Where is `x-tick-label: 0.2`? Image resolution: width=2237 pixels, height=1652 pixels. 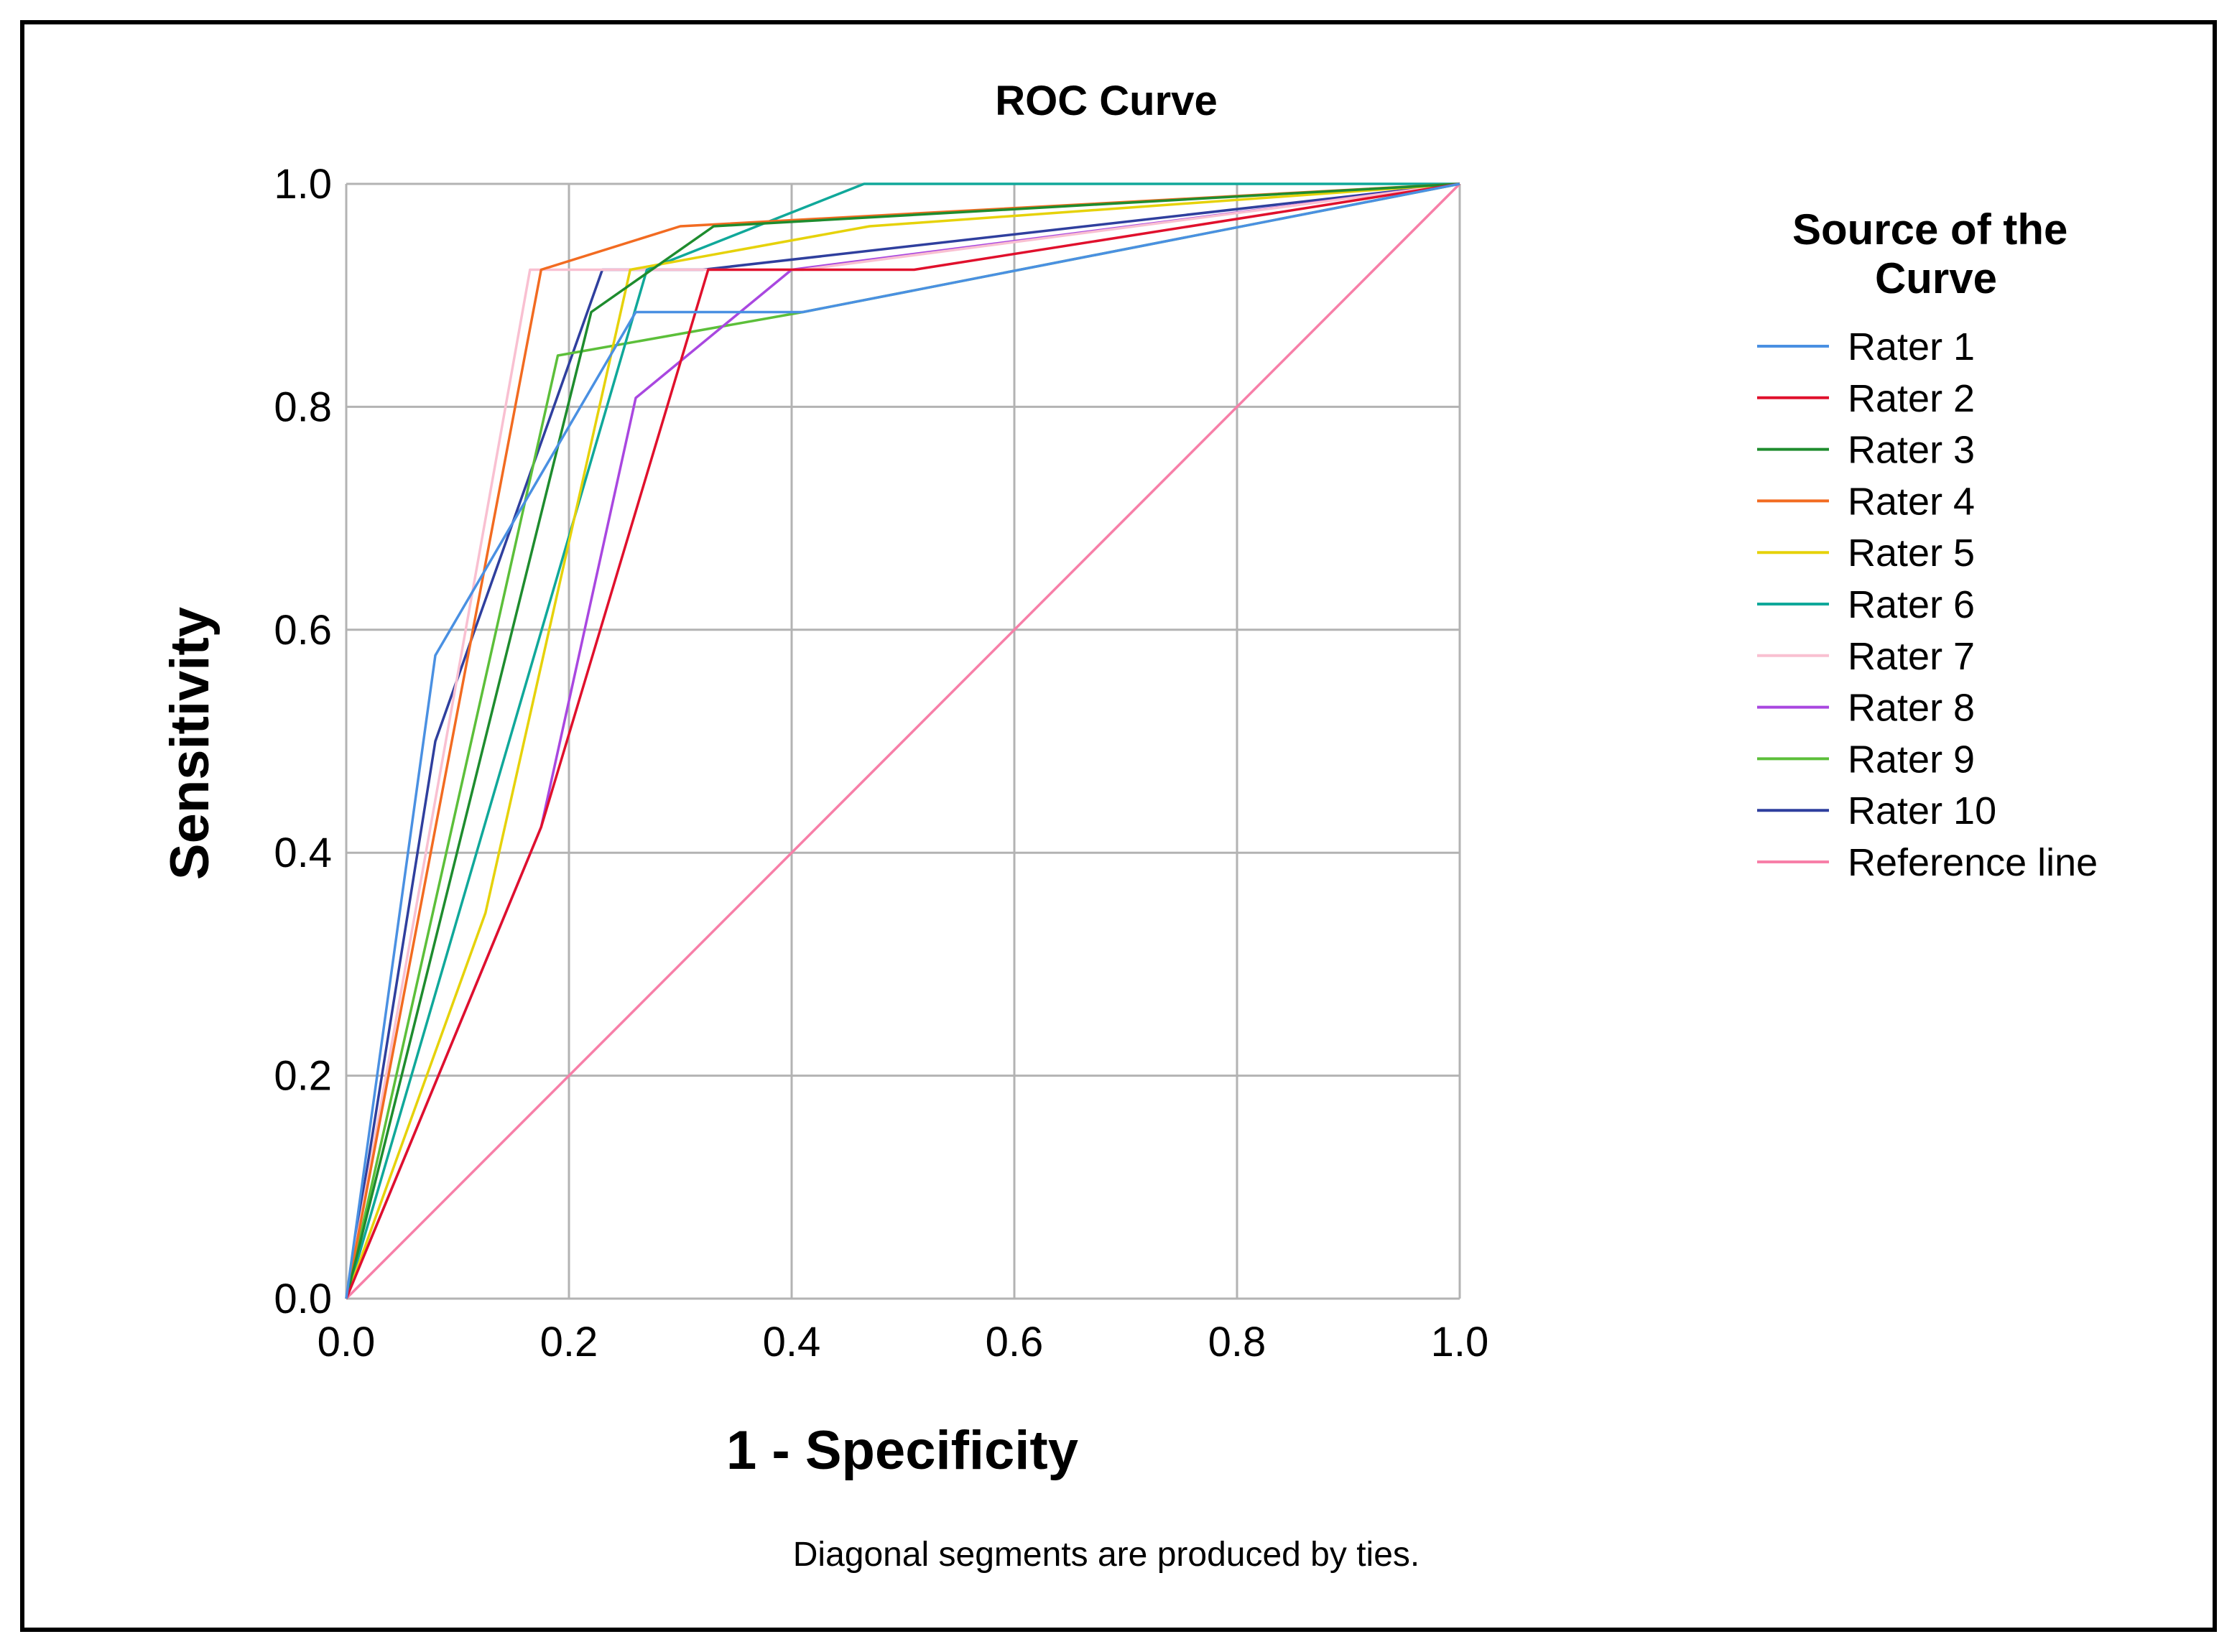
x-tick-label: 0.2 is located at coordinates (569, 1342).